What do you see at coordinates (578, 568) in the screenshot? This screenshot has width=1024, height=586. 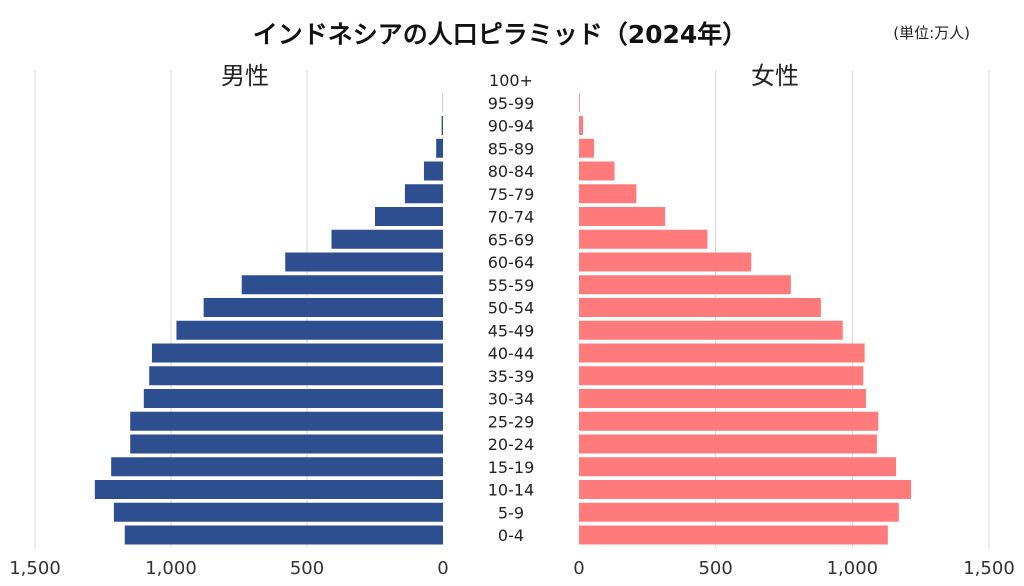 I see `tick-label-female: 0` at bounding box center [578, 568].